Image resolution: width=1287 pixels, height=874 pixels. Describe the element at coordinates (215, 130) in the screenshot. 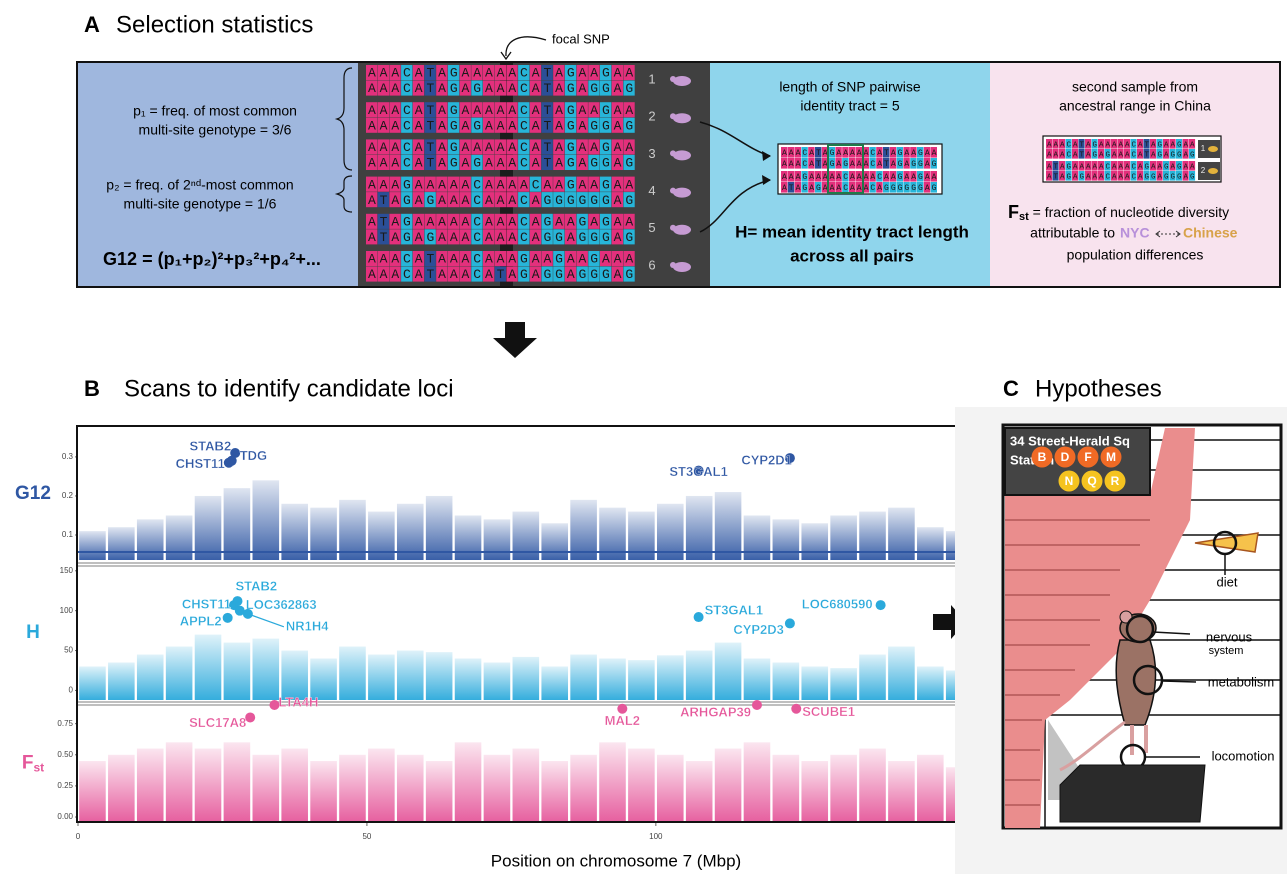

I see `g12-text: multi-site genotype = 3/6` at that location.